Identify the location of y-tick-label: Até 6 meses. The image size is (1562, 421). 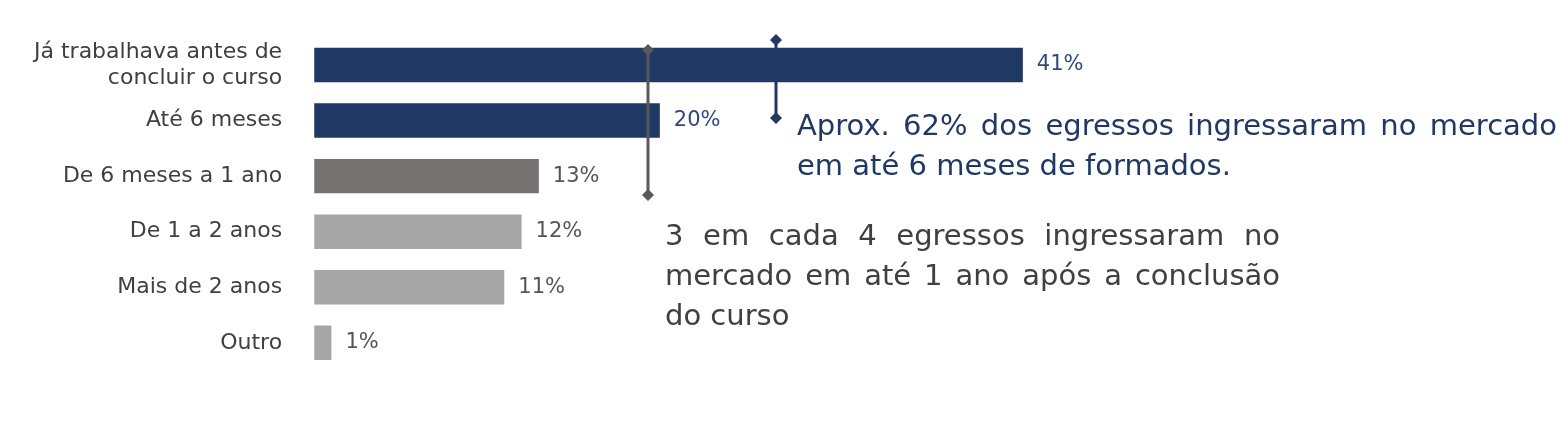
(214, 119).